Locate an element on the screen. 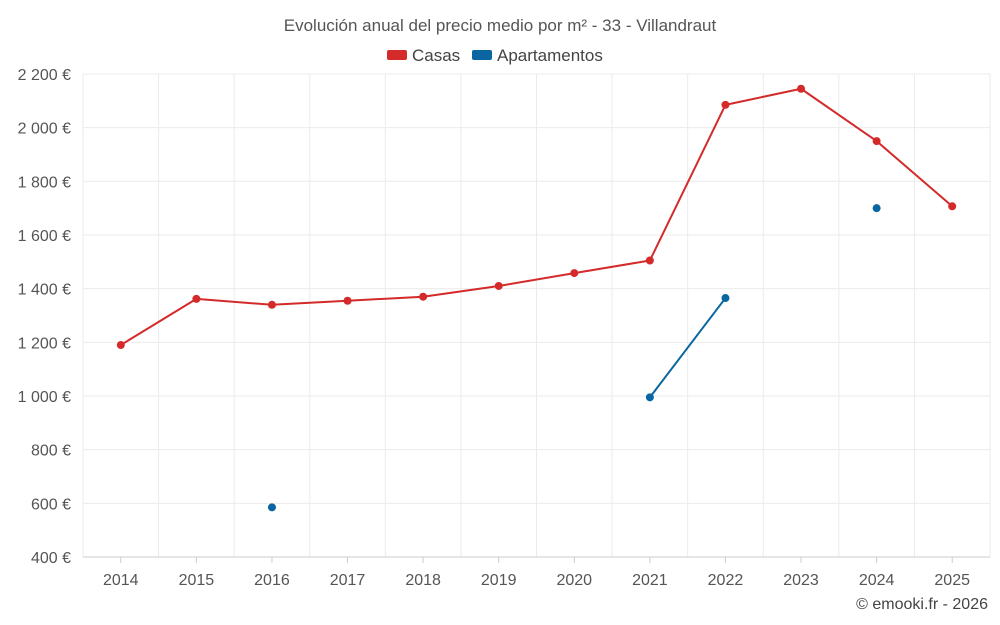 Image resolution: width=1000 pixels, height=625 pixels. y-tick-label: 1 200 € is located at coordinates (44, 343).